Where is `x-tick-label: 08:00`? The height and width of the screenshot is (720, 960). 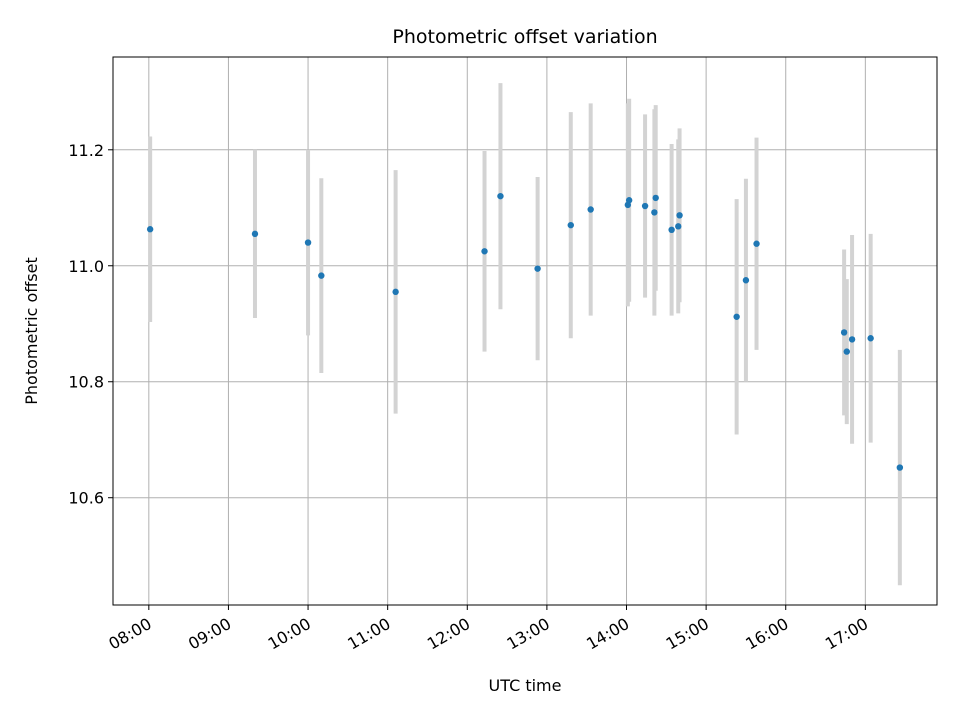
x-tick-label: 08:00 is located at coordinates (129, 634).